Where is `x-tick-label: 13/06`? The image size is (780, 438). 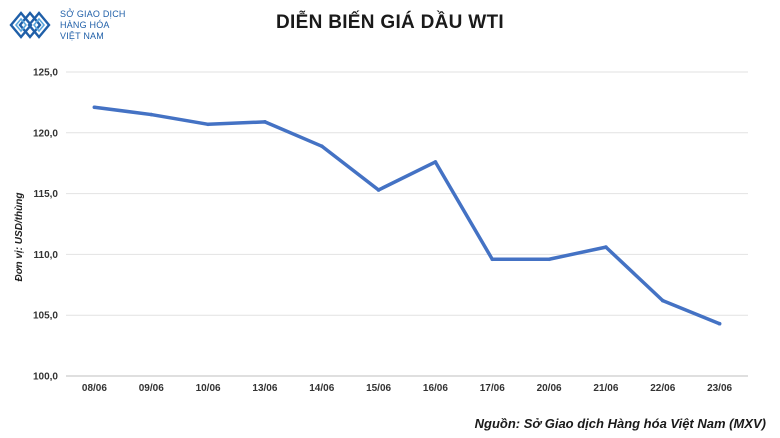
x-tick-label: 13/06 is located at coordinates (264, 388).